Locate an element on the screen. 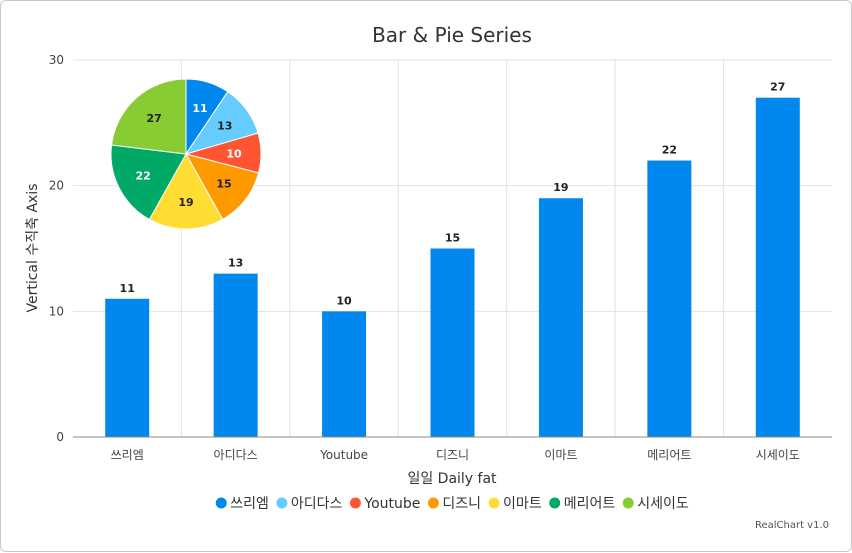 Image resolution: width=852 pixels, height=553 pixels. y-tick-label: 30 is located at coordinates (56, 60).